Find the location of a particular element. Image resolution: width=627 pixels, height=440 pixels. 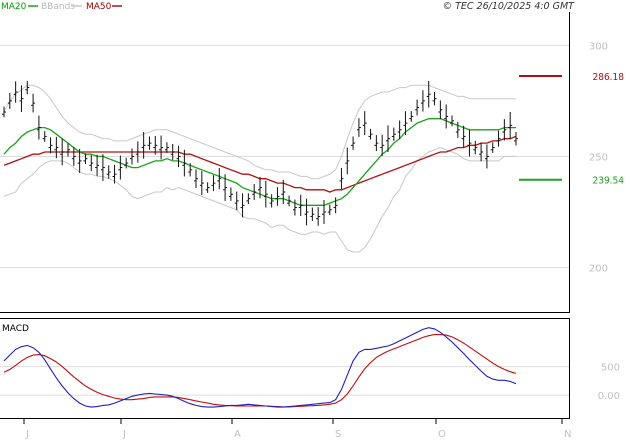

price-y-tick: 200 is located at coordinates (598, 269).